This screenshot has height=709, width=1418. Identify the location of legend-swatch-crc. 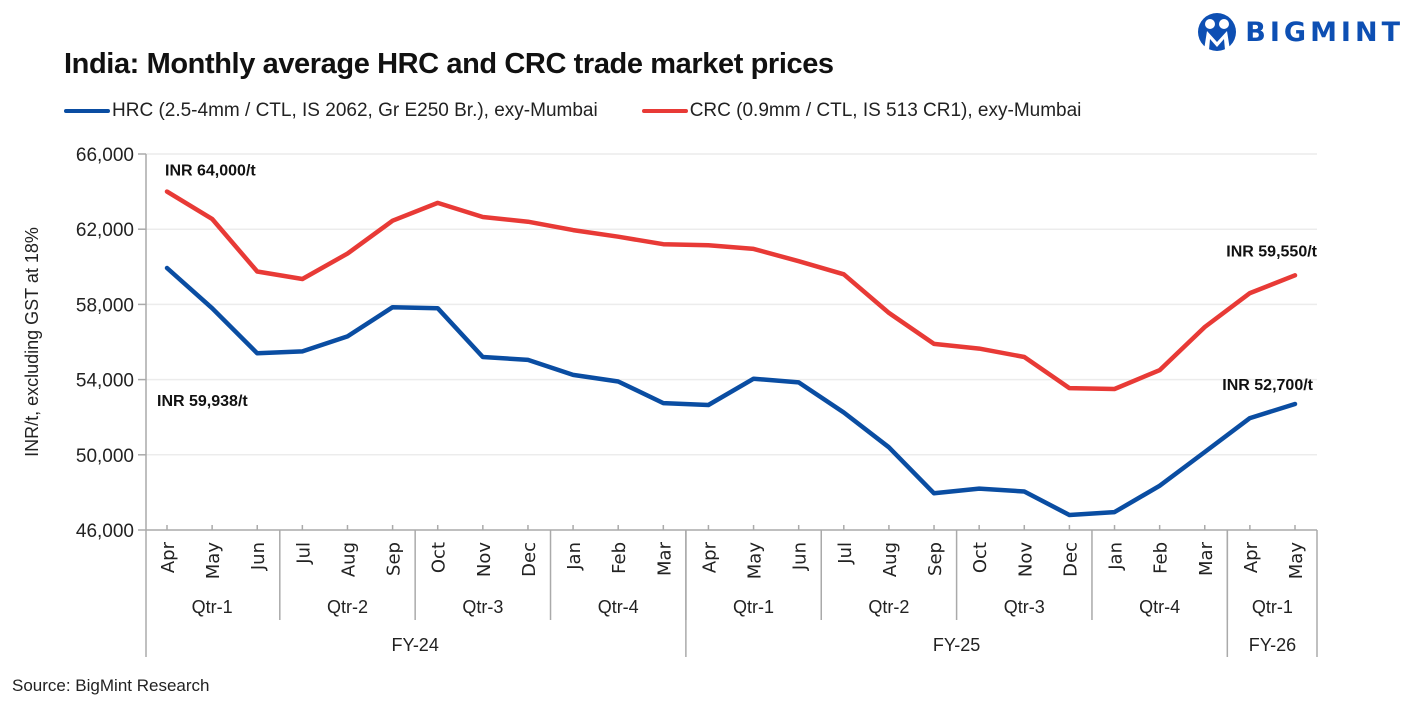
(664, 111).